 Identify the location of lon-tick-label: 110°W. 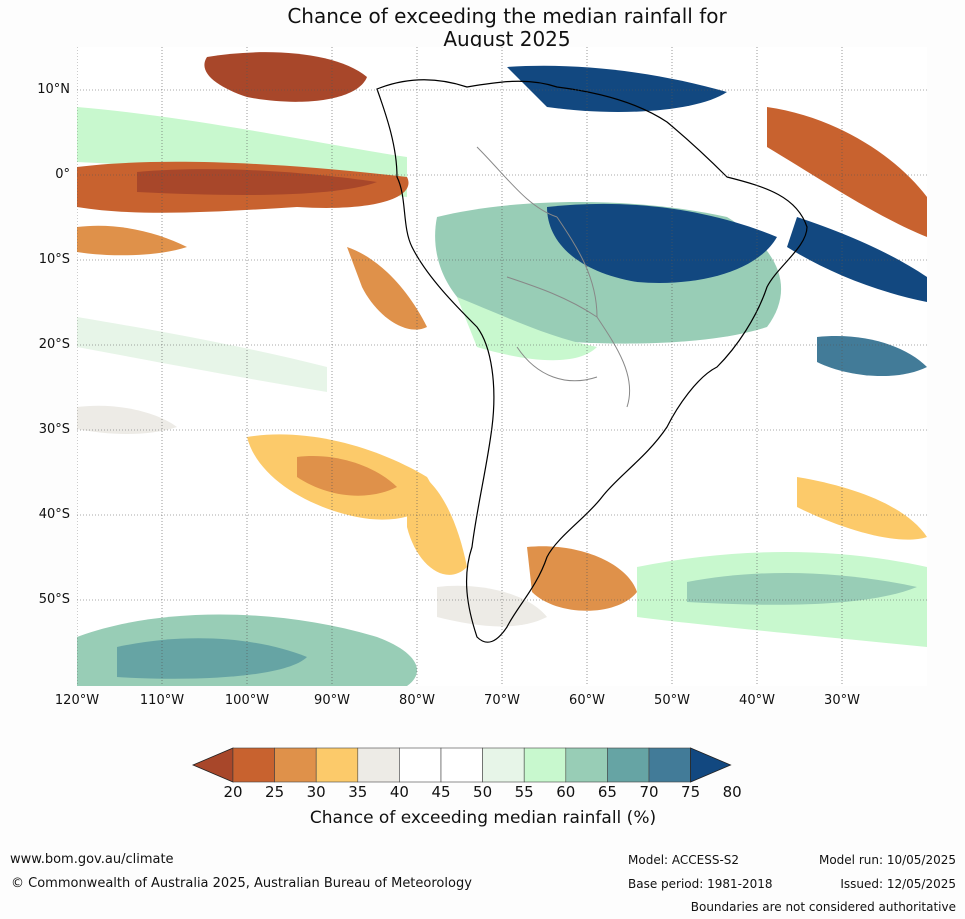
(162, 700).